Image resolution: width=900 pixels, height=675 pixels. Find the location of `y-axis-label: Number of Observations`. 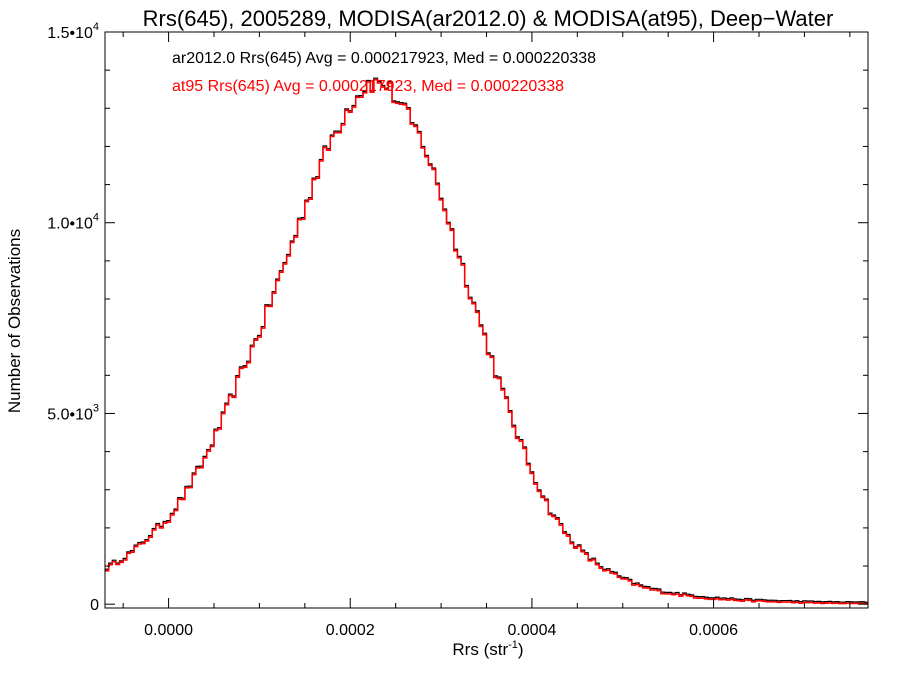

y-axis-label: Number of Observations is located at coordinates (14, 321).